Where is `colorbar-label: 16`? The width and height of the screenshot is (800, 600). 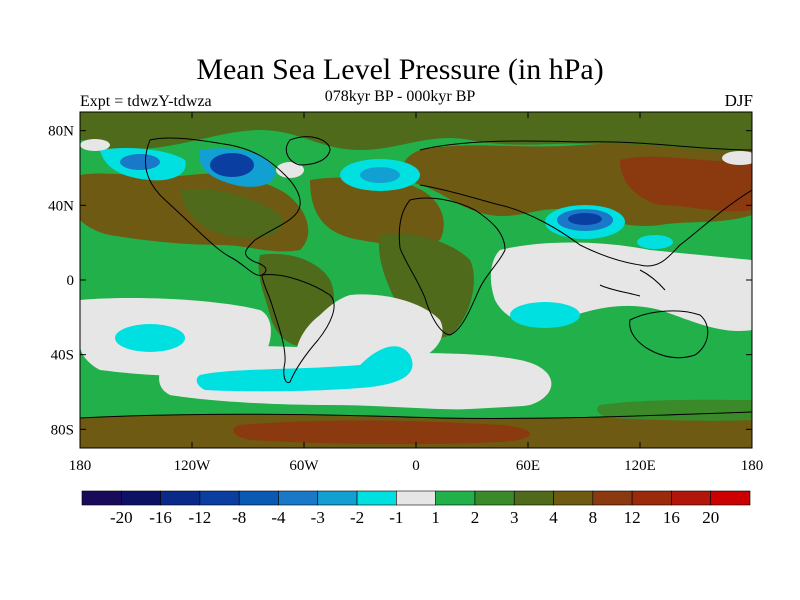
colorbar-label: 16 is located at coordinates (671, 517).